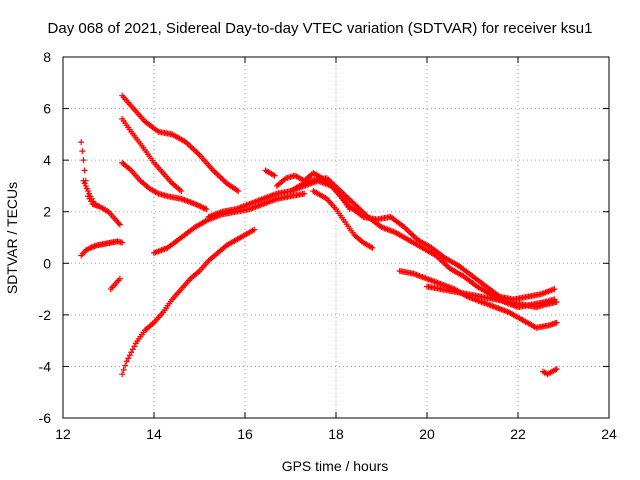 The height and width of the screenshot is (480, 640). Describe the element at coordinates (12, 238) in the screenshot. I see `y-axis-label: SDTVAR / TECUs` at that location.